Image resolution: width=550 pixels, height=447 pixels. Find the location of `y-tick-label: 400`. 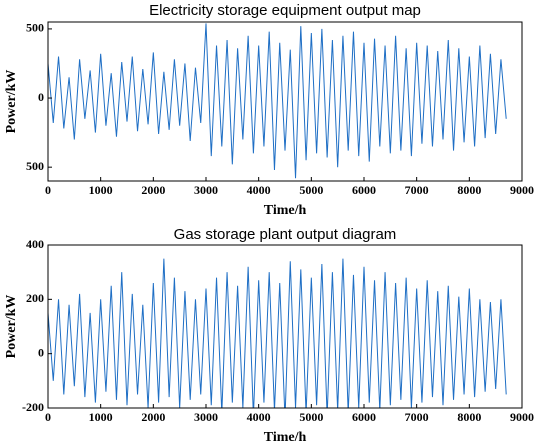

y-tick-label: 400 is located at coordinates (35, 244).